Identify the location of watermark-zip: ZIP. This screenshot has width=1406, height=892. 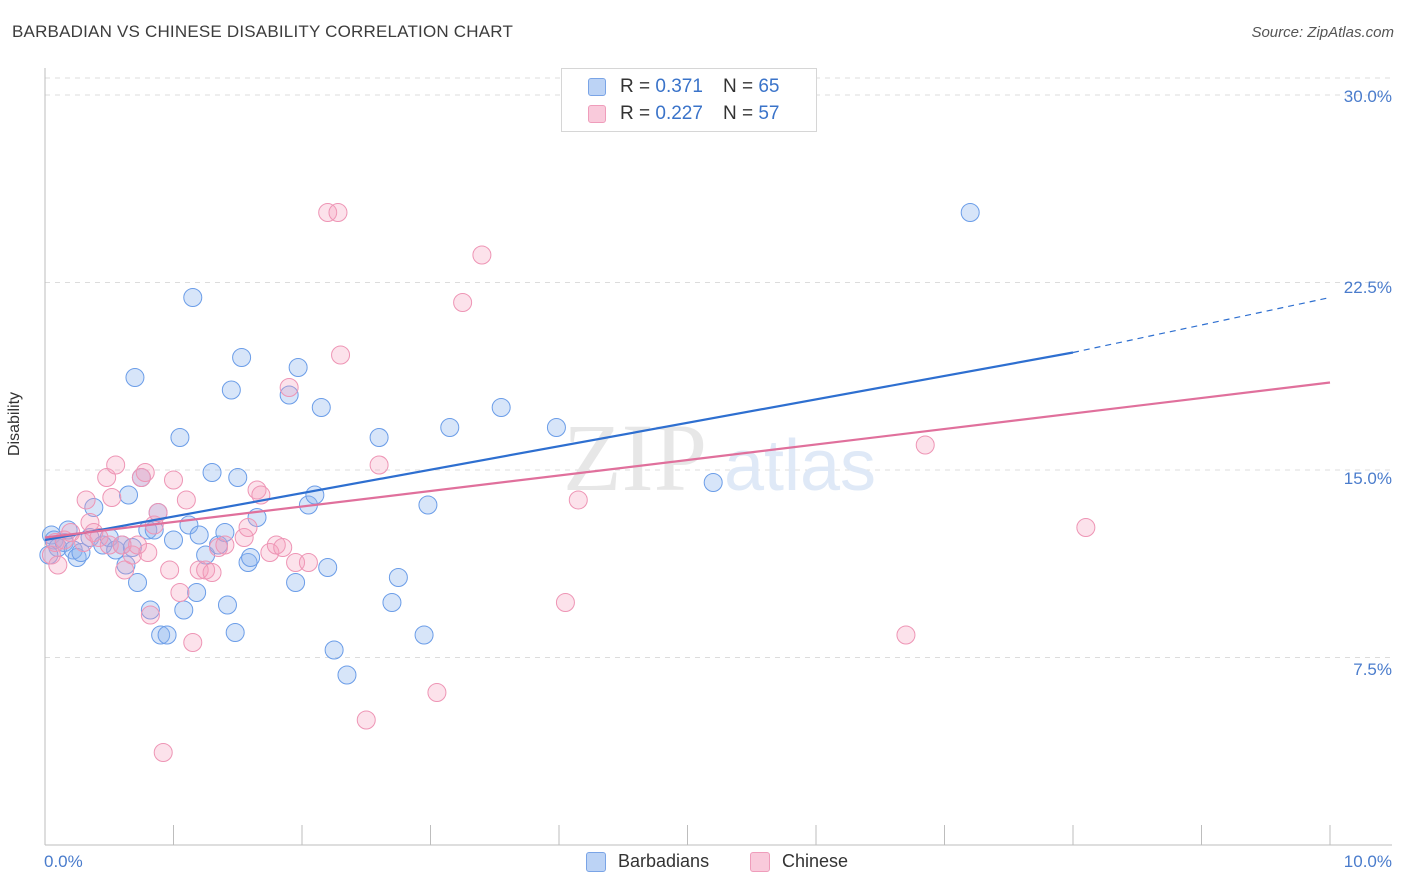
(635, 457).